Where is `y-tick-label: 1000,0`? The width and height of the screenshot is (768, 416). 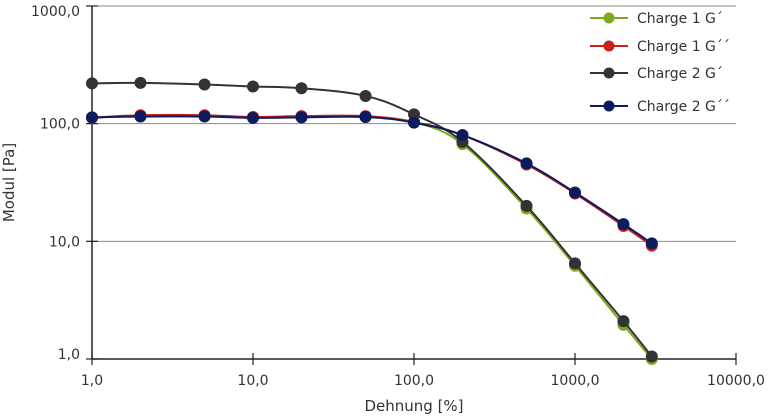 y-tick-label: 1000,0 is located at coordinates (55, 12).